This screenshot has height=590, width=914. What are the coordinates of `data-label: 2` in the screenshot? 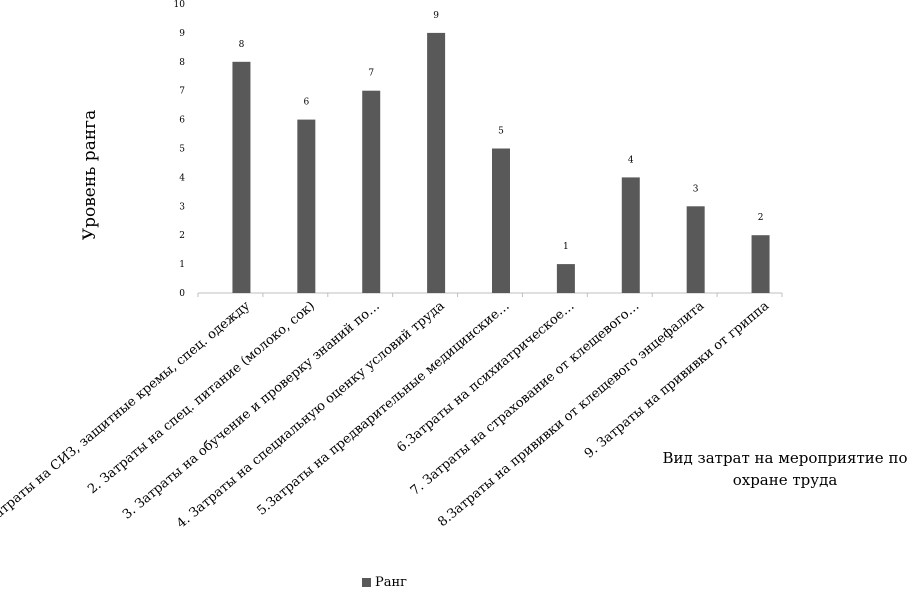 It's located at (761, 218).